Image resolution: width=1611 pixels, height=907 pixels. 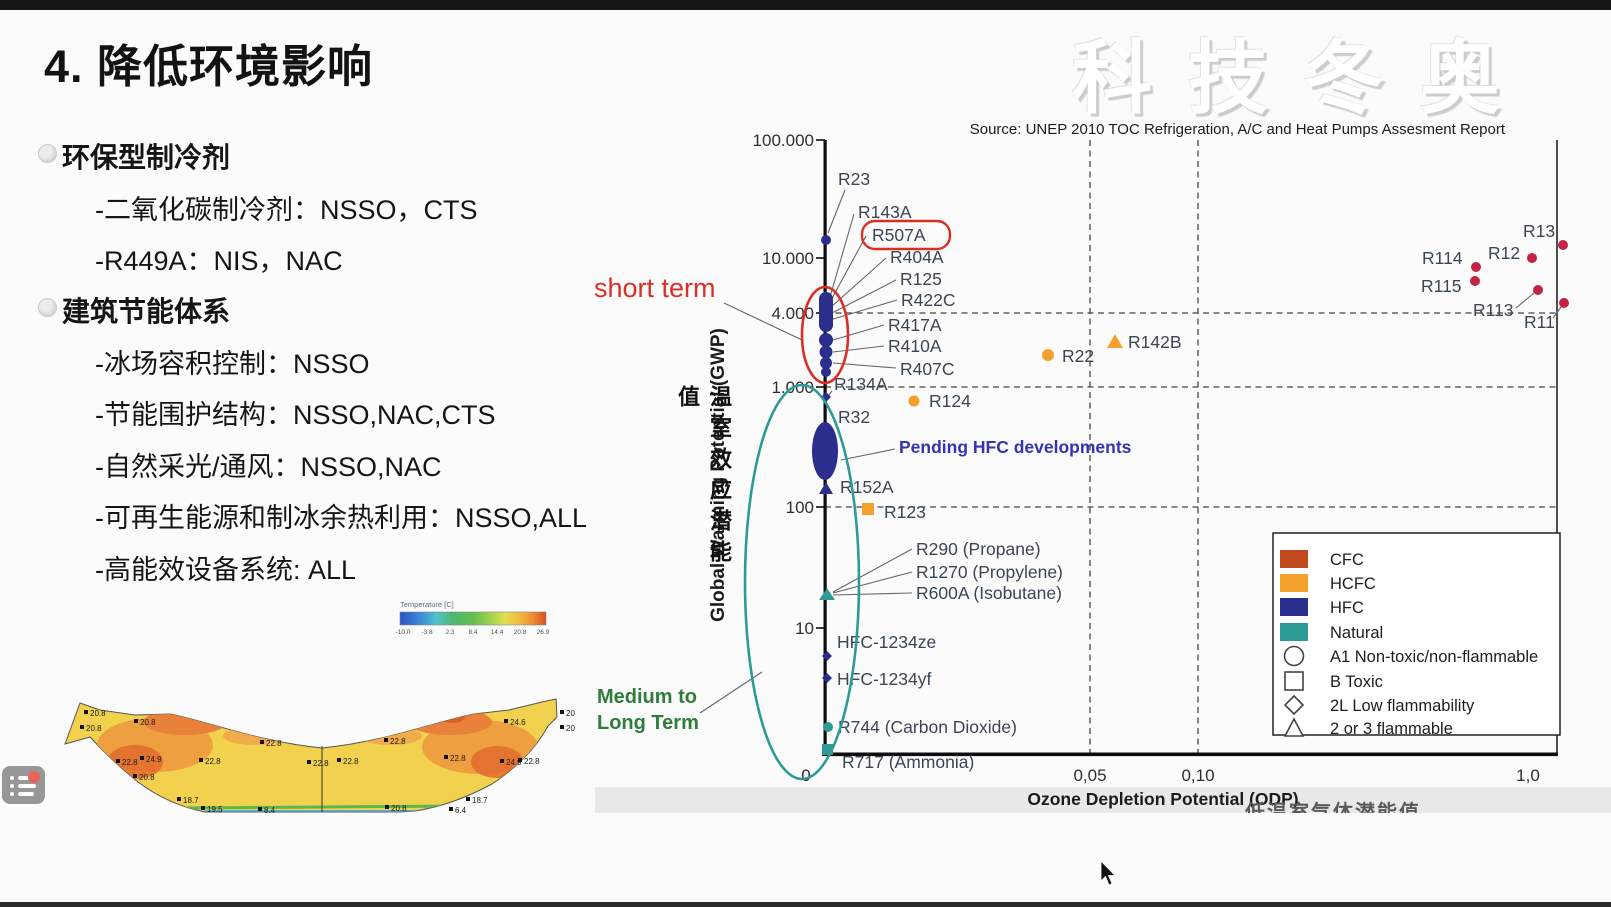 What do you see at coordinates (403, 632) in the screenshot?
I see `svg-text: -10.0` at bounding box center [403, 632].